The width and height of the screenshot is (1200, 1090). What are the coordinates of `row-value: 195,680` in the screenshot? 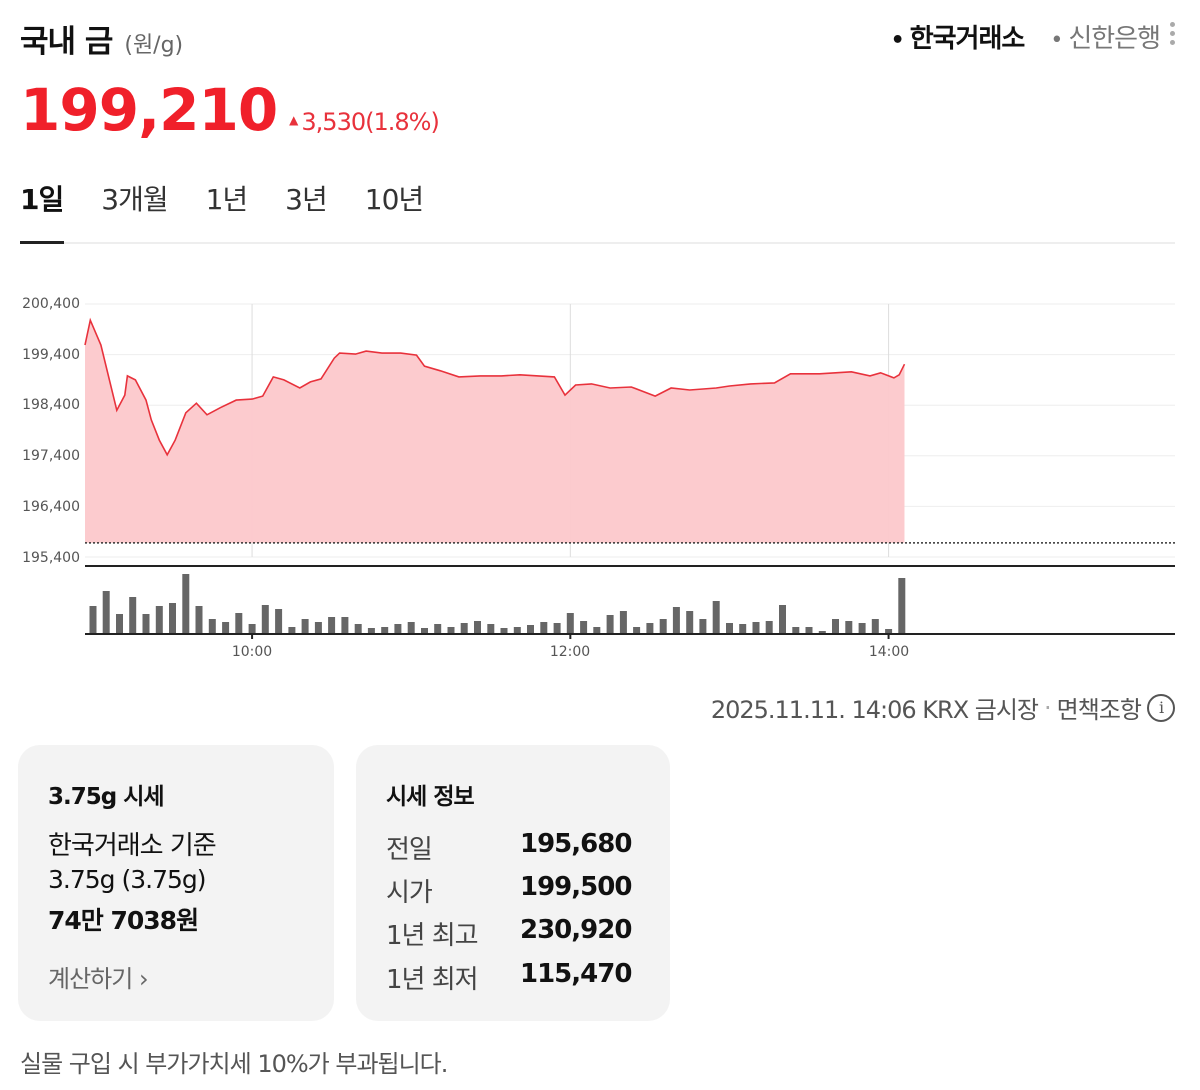 It's located at (576, 844).